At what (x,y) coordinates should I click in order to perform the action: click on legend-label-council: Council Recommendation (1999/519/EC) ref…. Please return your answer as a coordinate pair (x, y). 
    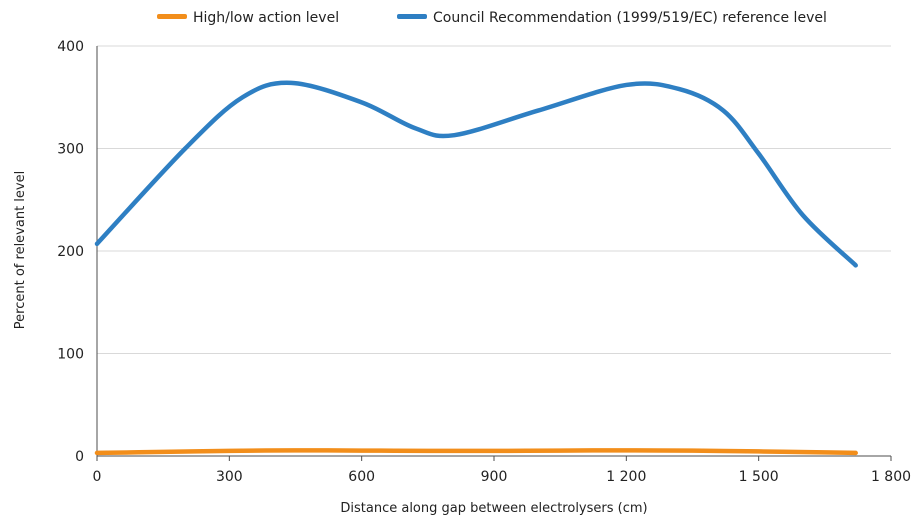
    Looking at the image, I should click on (630, 18).